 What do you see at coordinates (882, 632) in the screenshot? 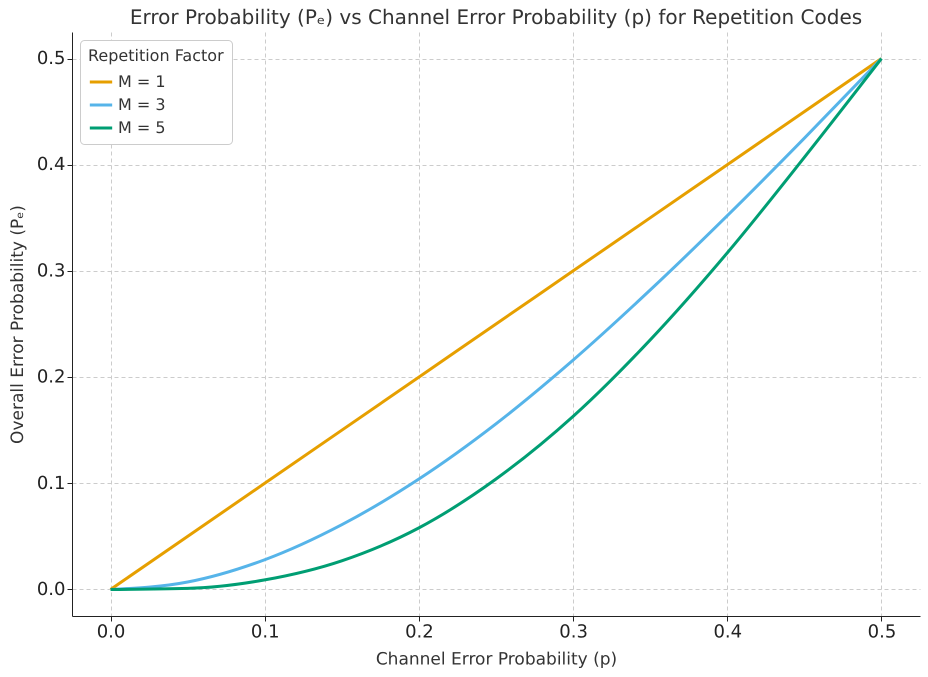
I see `x-tick-label: 0.5` at bounding box center [882, 632].